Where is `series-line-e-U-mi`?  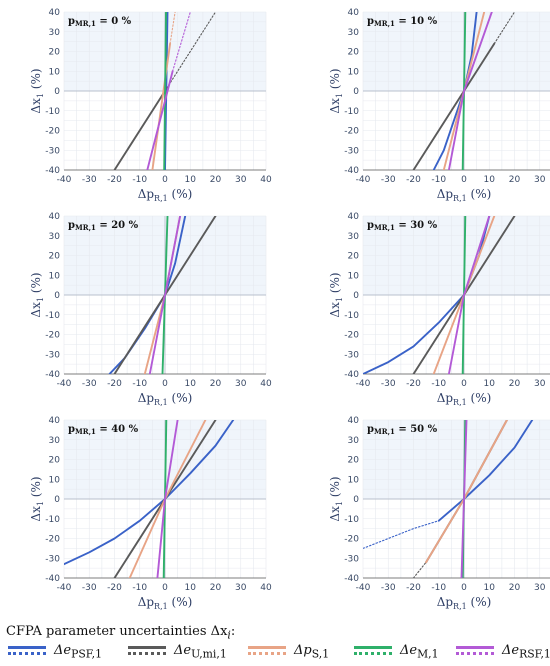 series-line-e-U-mi is located at coordinates (139, 130).